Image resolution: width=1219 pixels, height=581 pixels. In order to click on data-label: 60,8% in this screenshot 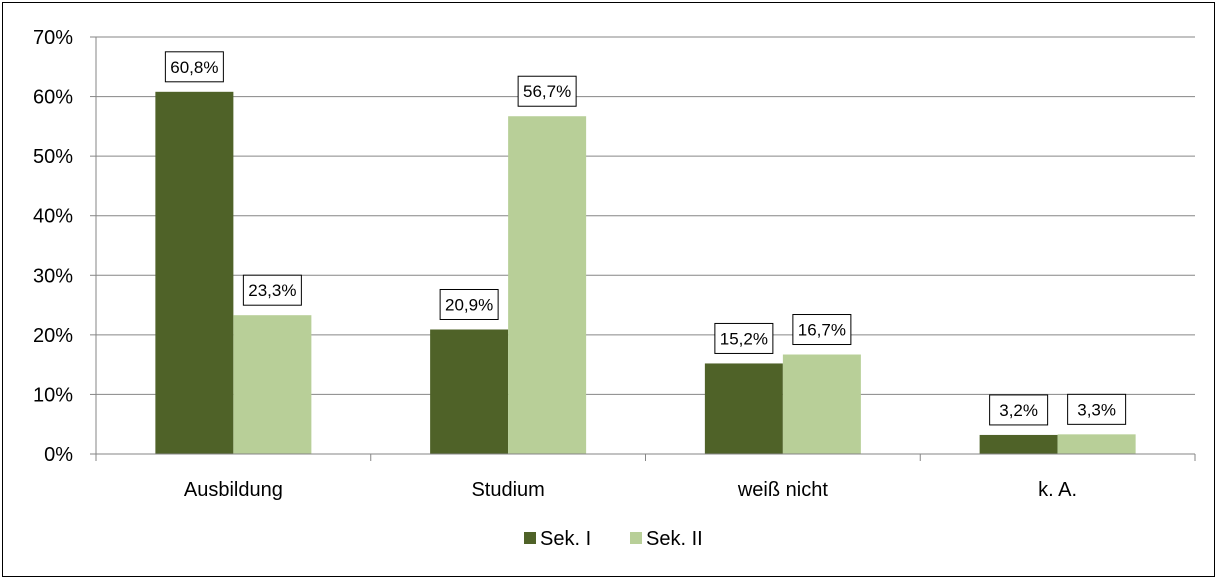, I will do `click(194, 67)`.